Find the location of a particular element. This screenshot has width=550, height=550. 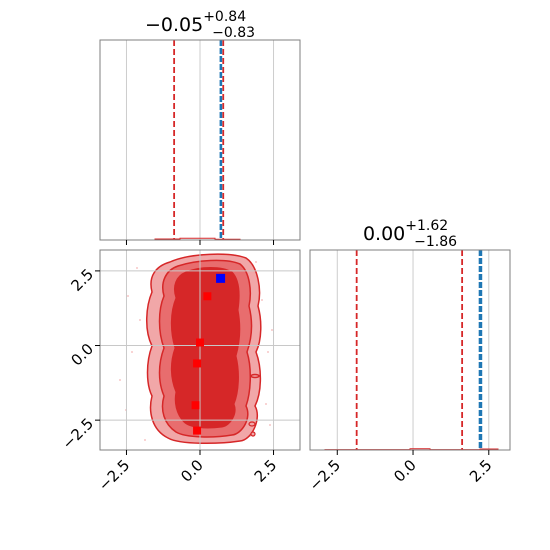

histogram-1-xticks is located at coordinates (200, 242).